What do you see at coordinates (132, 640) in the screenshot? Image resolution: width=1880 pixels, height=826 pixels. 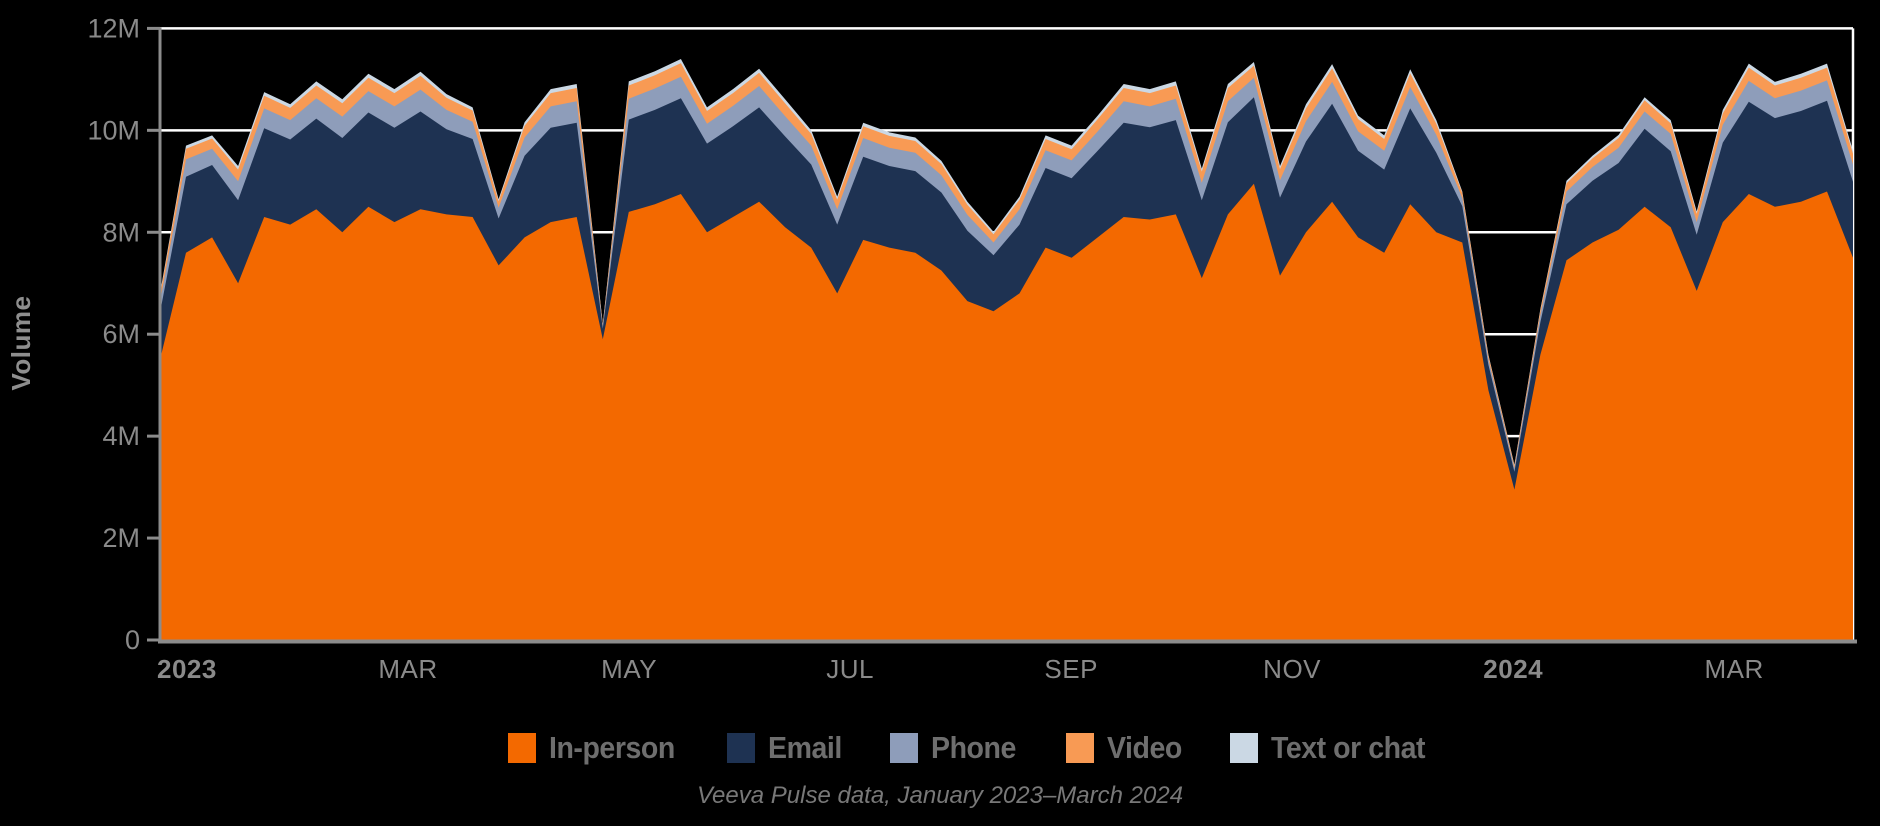 I see `y-axis-tick-label: 0` at bounding box center [132, 640].